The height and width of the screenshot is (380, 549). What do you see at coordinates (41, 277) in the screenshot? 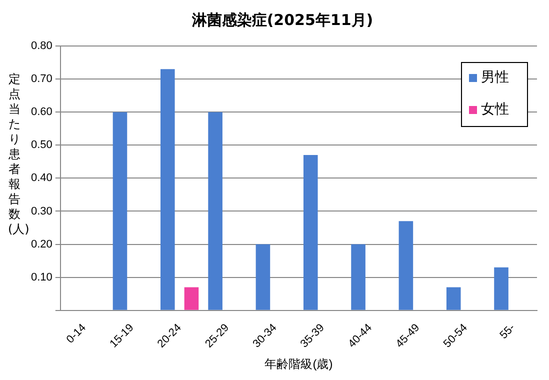
I see `y-tick-label: 0.10` at bounding box center [41, 277].